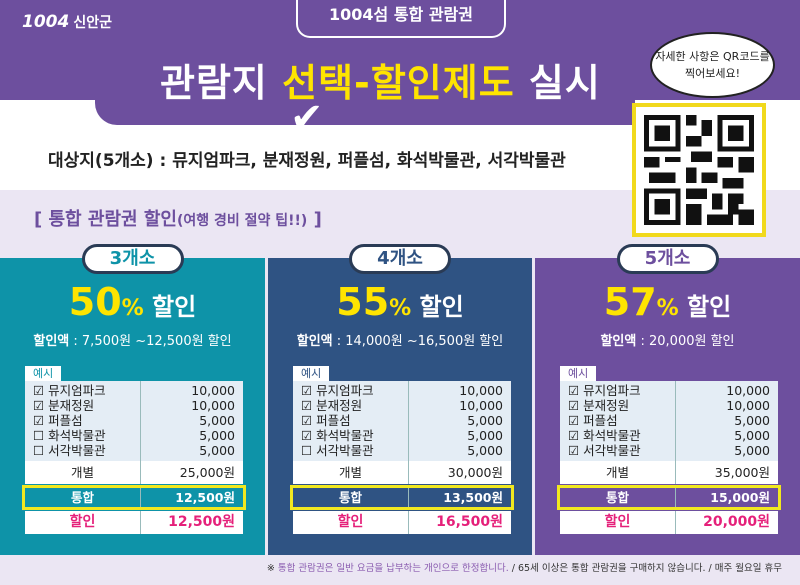 The height and width of the screenshot is (585, 800). Describe the element at coordinates (69, 435) in the screenshot. I see `site-item: ☐ 화석박물관` at that location.